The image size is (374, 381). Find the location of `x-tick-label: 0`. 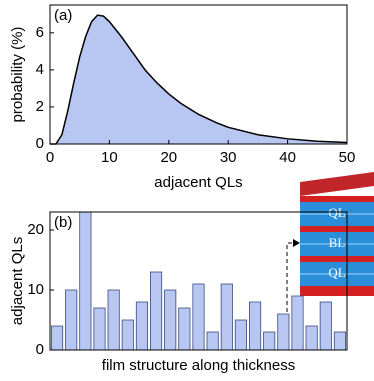

x-tick-label: 0 is located at coordinates (50, 157).